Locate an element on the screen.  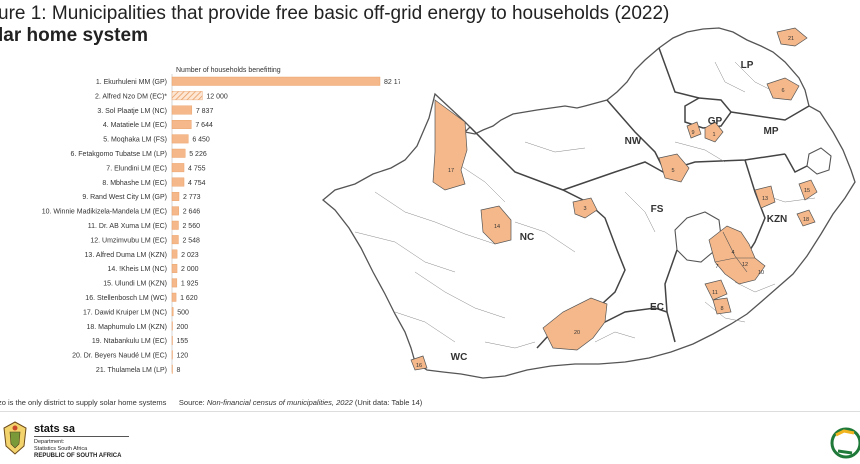
marker-3: 3 is located at coordinates (584, 209).